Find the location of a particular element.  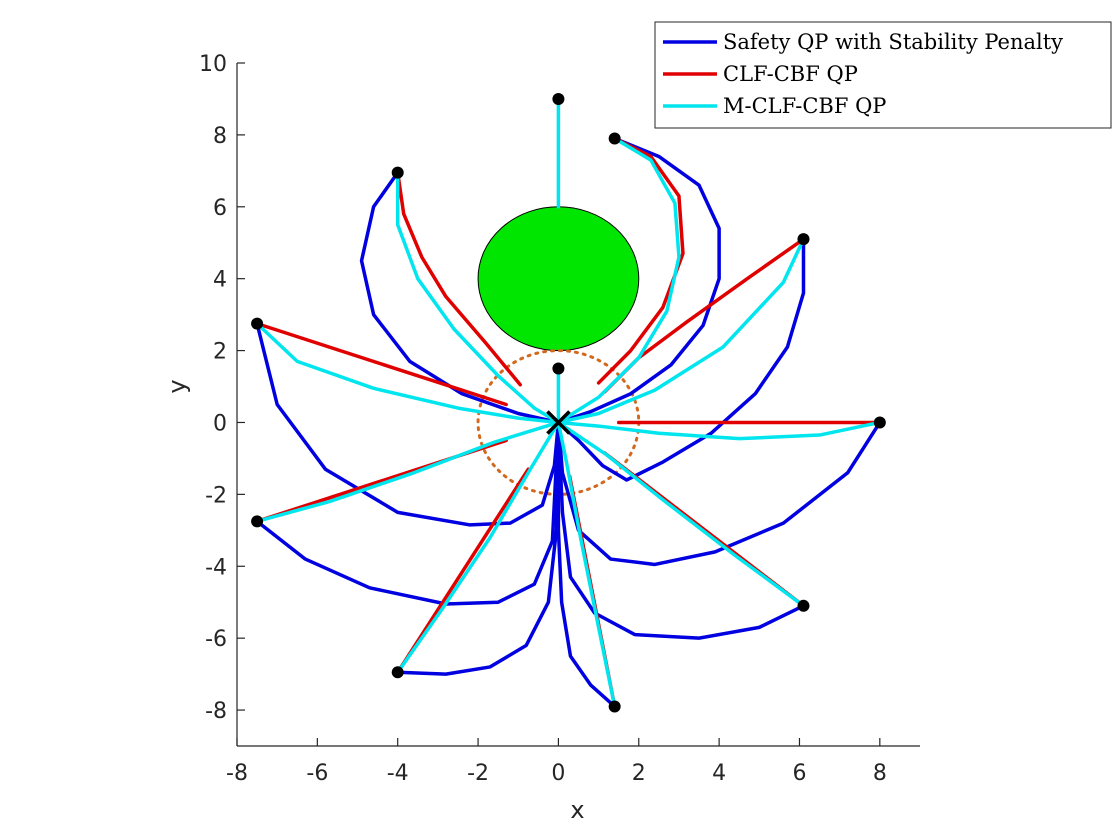

legend-box is located at coordinates (883, 75).